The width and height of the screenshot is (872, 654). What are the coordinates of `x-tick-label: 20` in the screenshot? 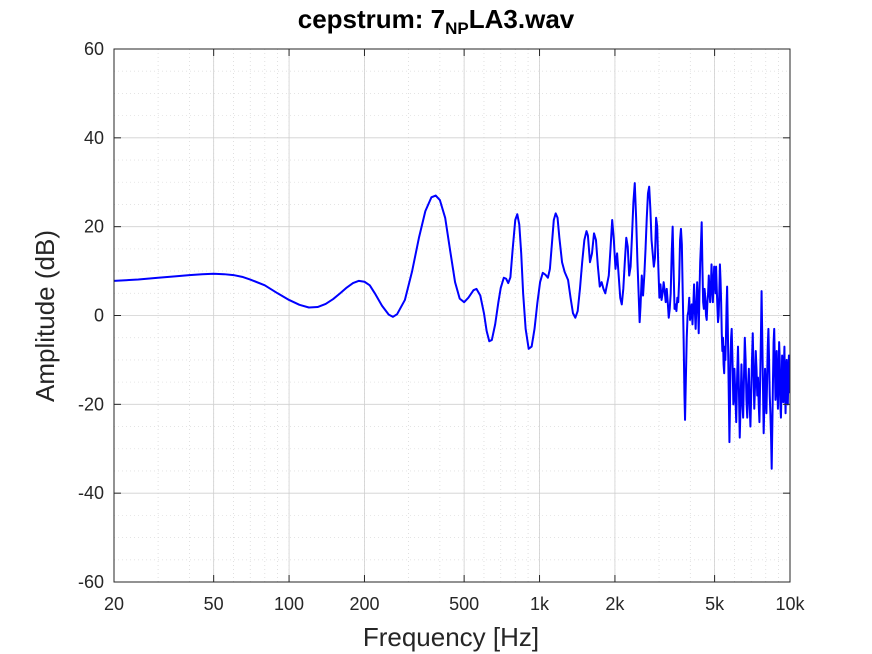 It's located at (114, 604).